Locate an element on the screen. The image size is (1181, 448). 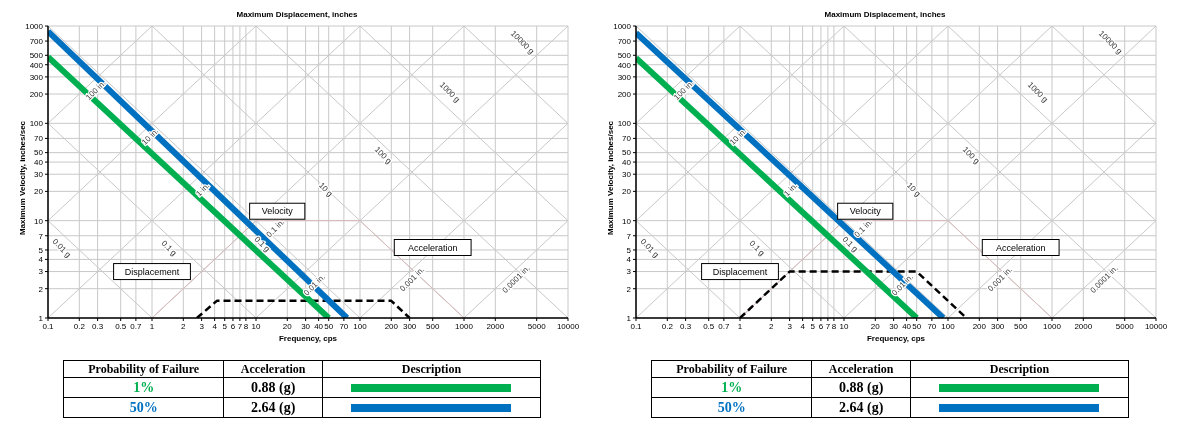
y-axis-title: Maximum Velocity, inches/sec is located at coordinates (22, 178).